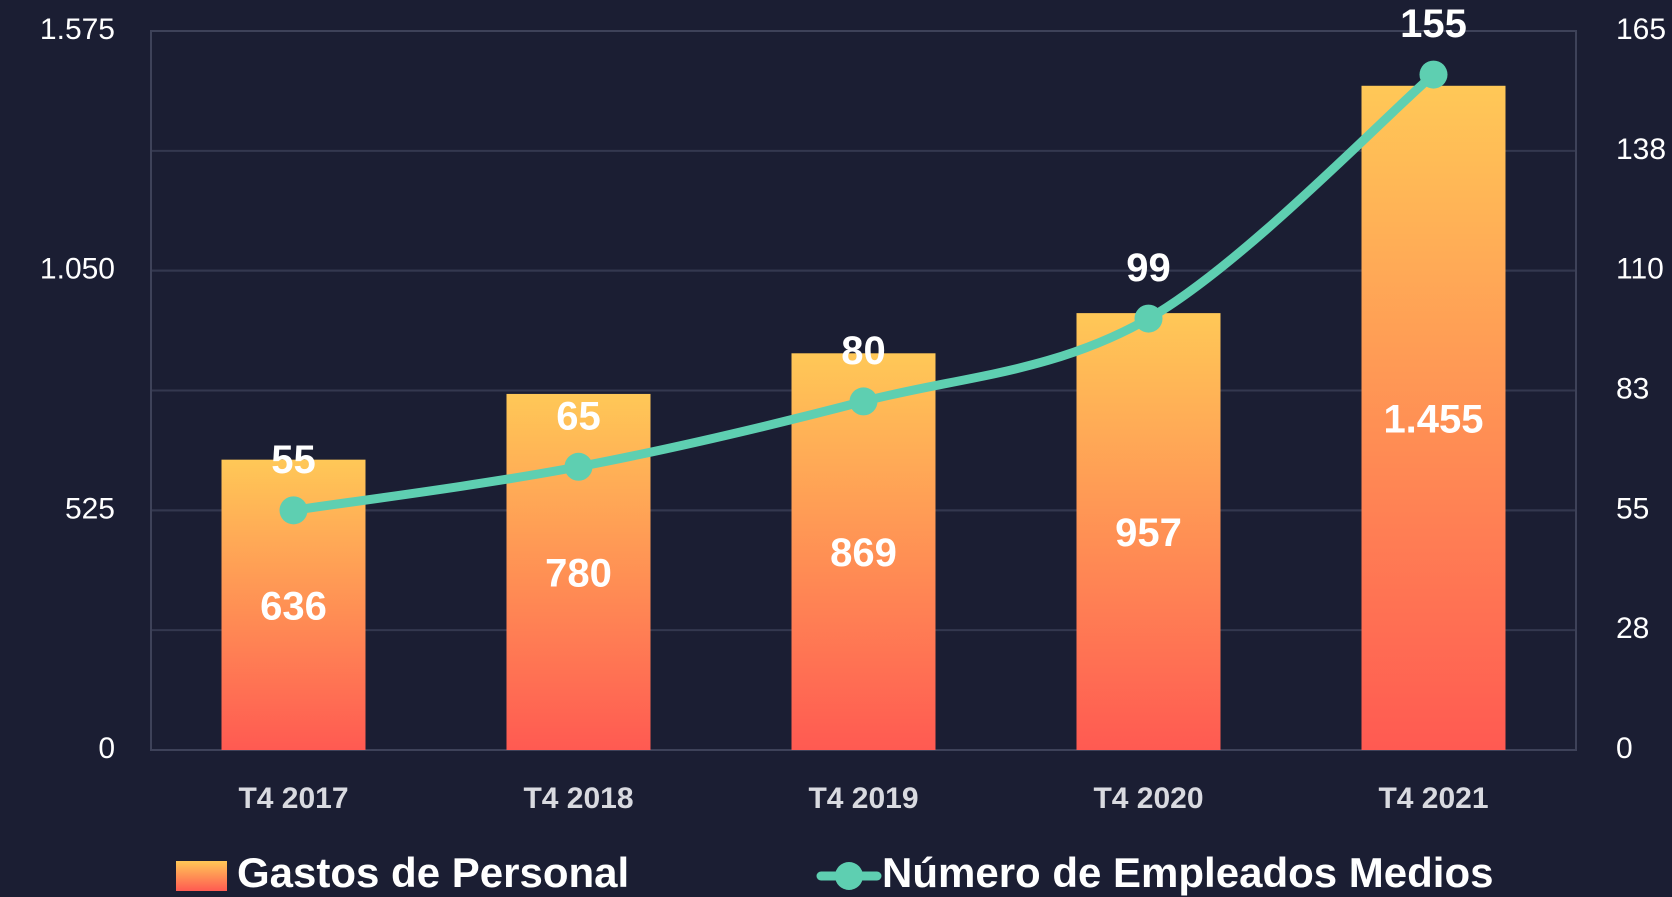 This screenshot has width=1672, height=897. I want to click on legend-label: Número de Empleados Medios, so click(1187, 872).